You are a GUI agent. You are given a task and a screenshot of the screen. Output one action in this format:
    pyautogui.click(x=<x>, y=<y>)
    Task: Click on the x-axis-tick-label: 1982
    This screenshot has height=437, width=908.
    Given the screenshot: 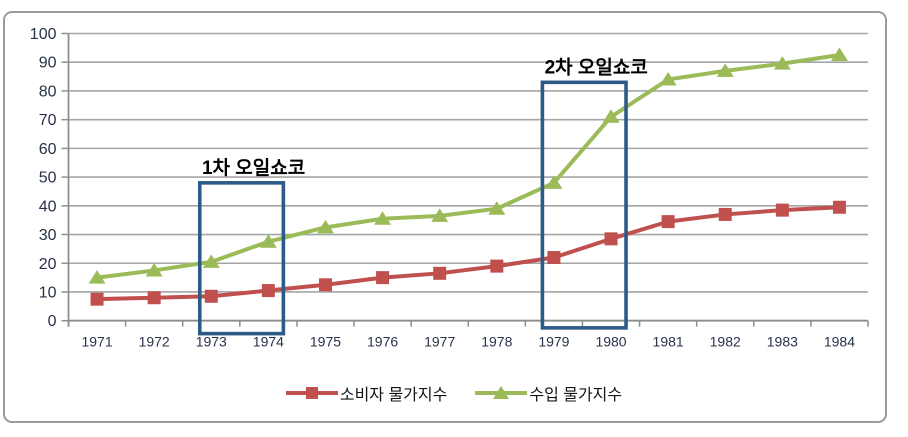 What is the action you would take?
    pyautogui.click(x=725, y=342)
    